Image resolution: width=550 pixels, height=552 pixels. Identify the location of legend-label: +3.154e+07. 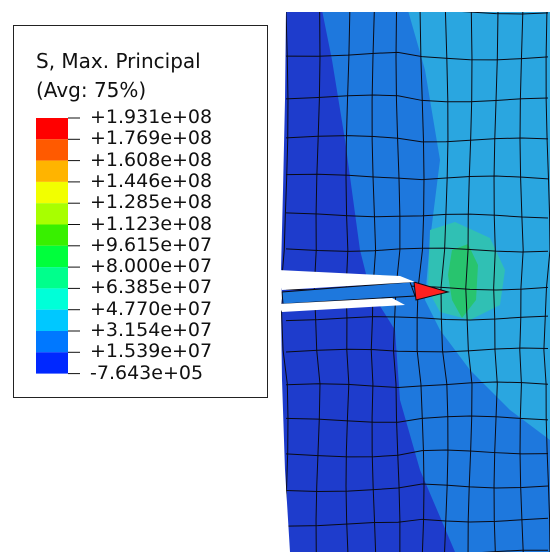
(151, 330).